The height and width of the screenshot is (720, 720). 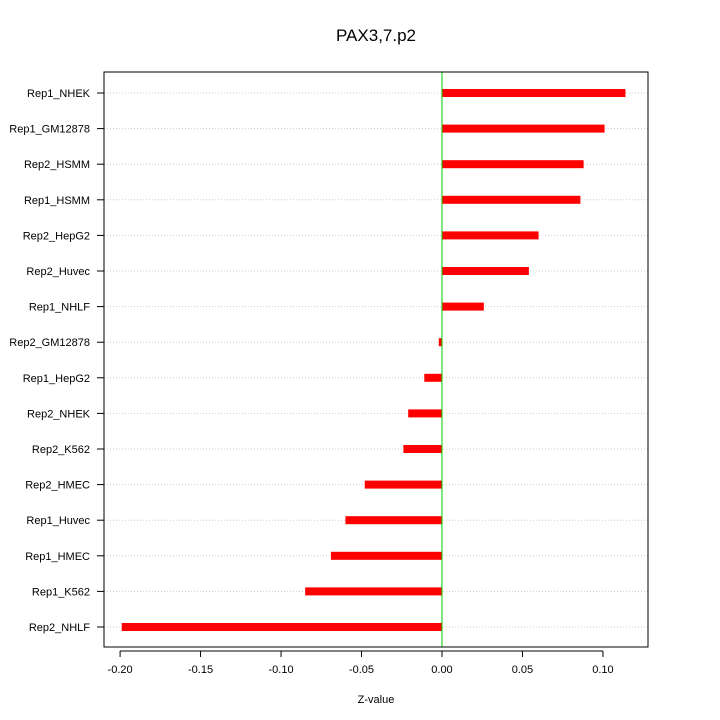 What do you see at coordinates (56, 236) in the screenshot?
I see `y-tick-label: Rep2_HepG2` at bounding box center [56, 236].